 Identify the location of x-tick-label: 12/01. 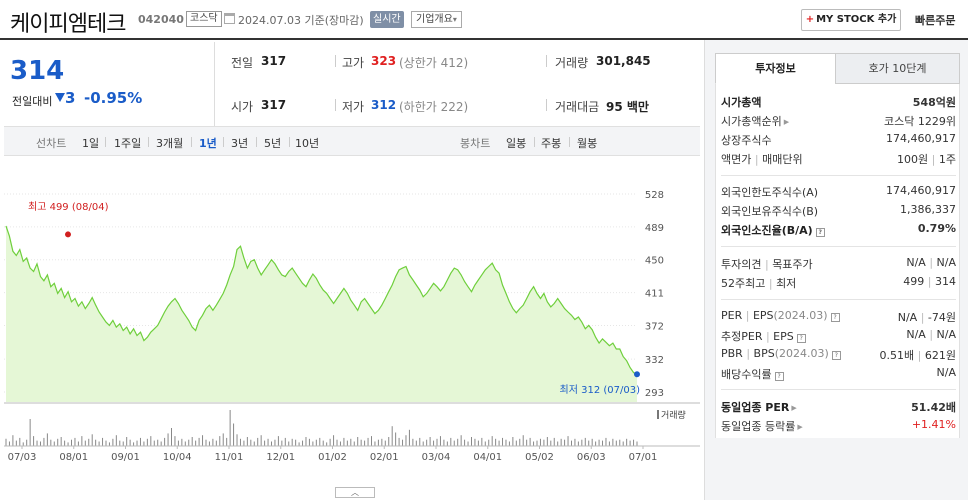
(280, 457).